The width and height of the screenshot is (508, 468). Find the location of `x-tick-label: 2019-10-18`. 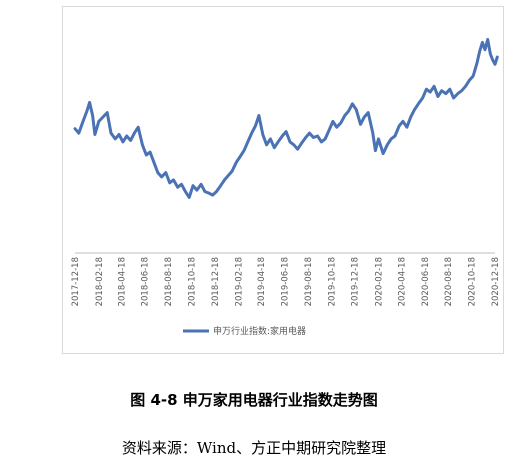

x-tick-label: 2019-10-18 is located at coordinates (332, 281).